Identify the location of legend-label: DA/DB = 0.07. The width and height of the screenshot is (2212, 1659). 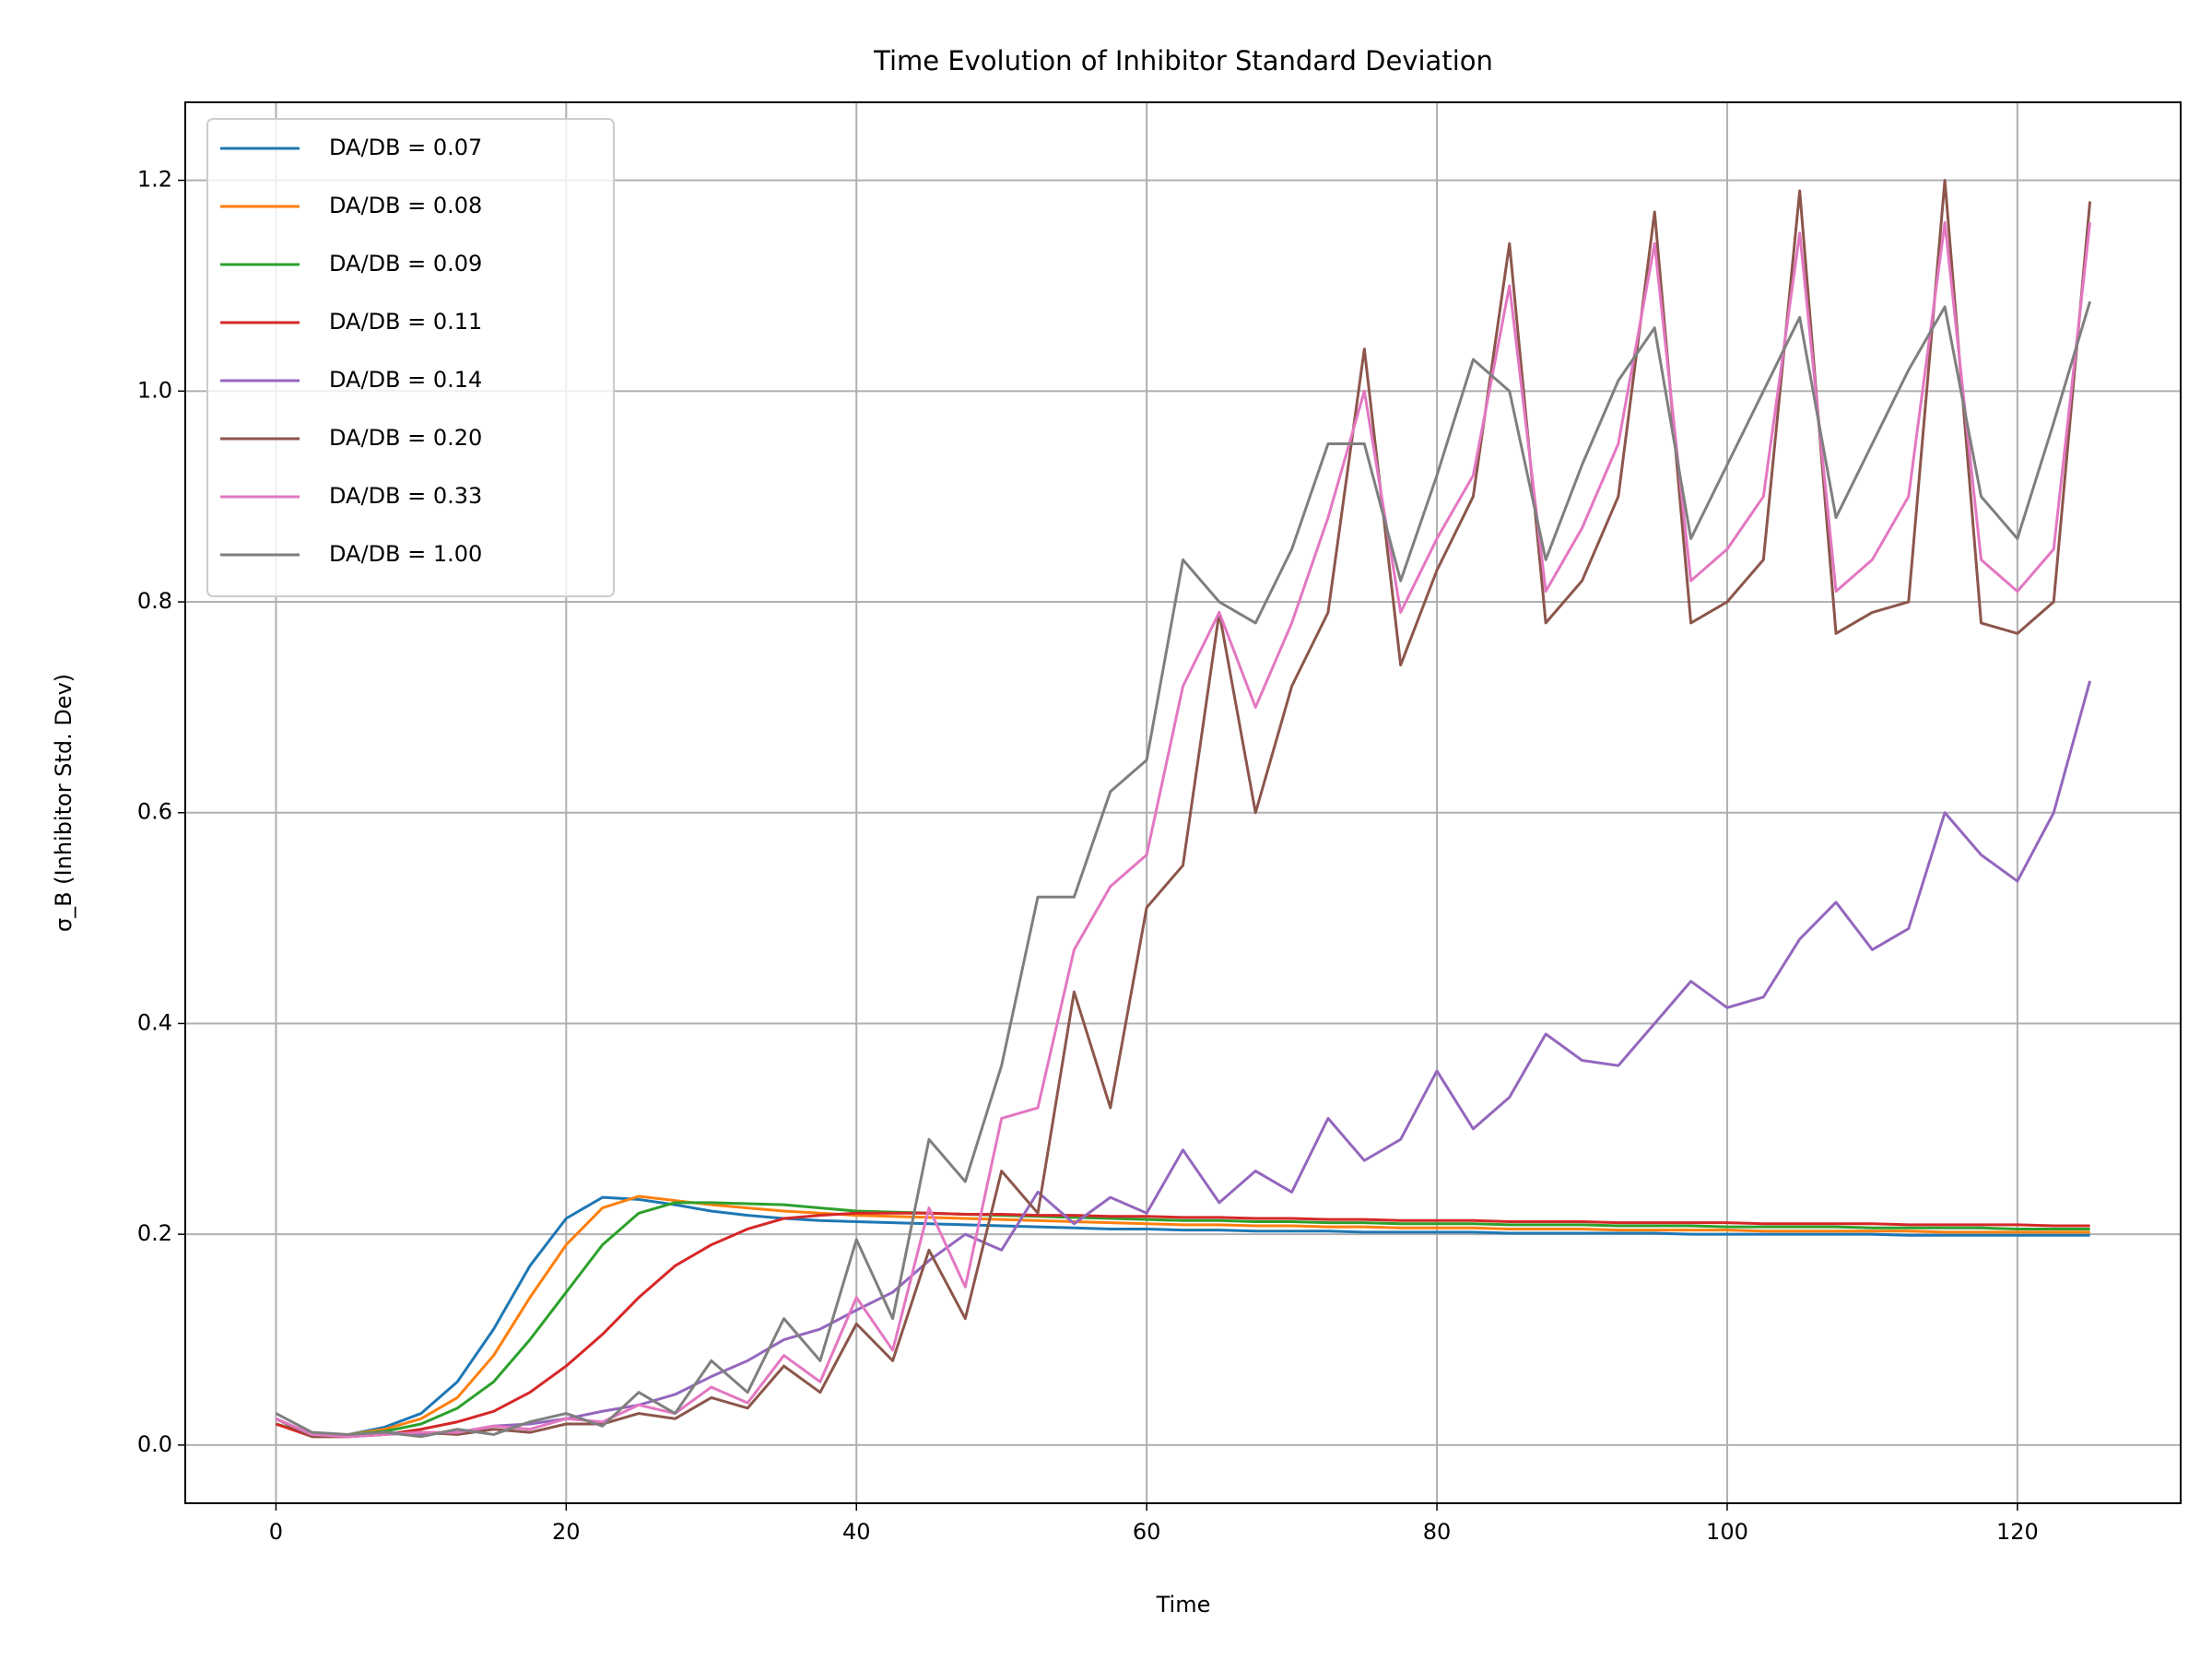
(405, 147).